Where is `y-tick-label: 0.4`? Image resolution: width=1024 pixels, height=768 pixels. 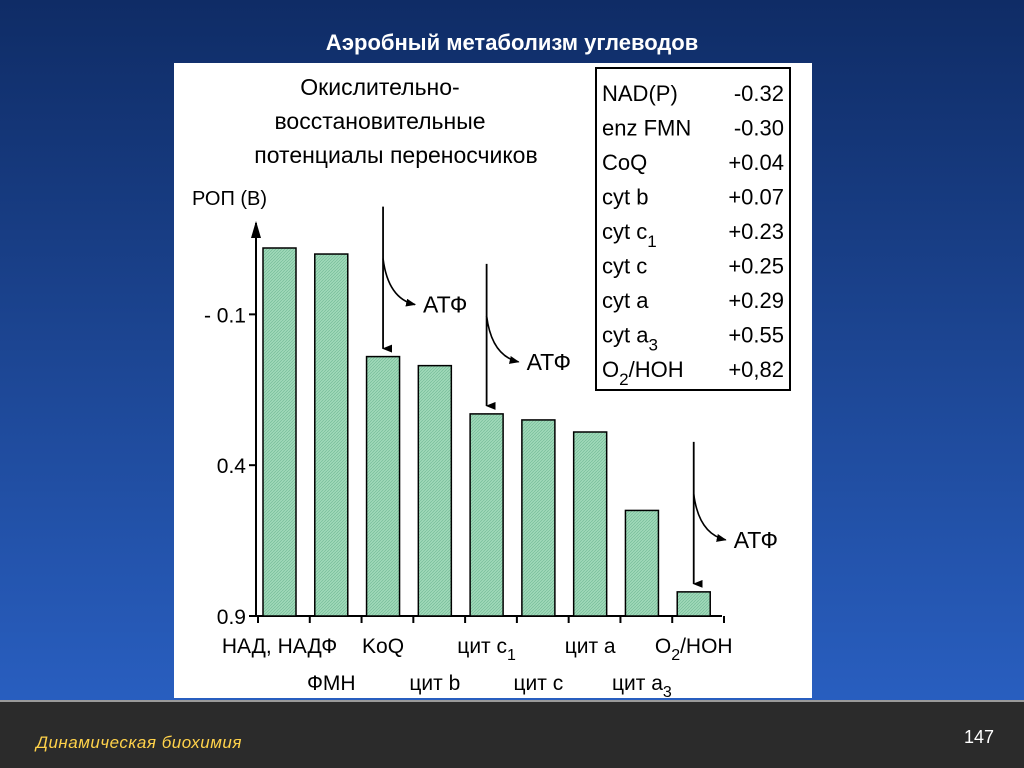
y-tick-label: 0.4 is located at coordinates (232, 466).